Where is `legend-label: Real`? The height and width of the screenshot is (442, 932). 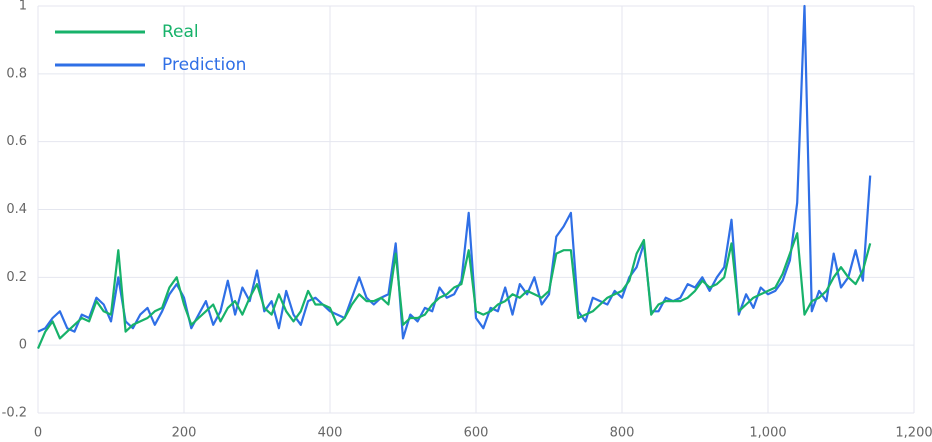
legend-label: Real is located at coordinates (180, 32).